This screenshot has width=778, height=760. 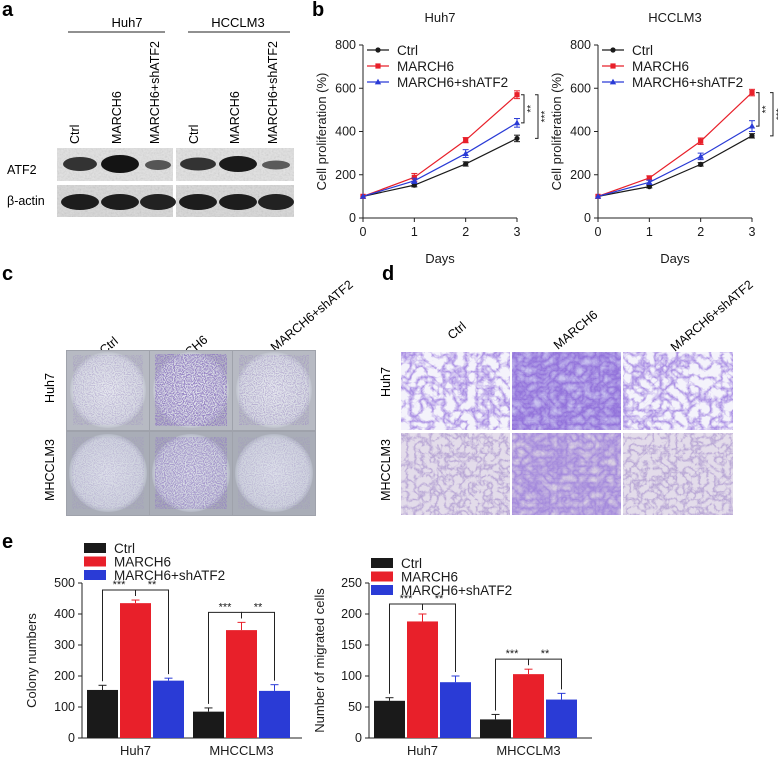 I want to click on y-tick-label: 250, so click(x=351, y=583).